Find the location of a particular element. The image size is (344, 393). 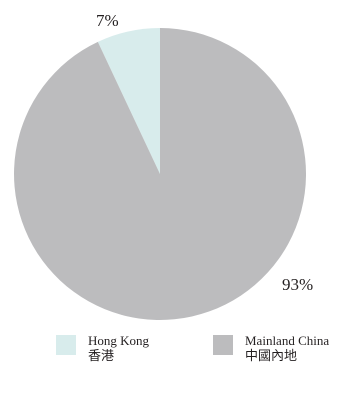

legend: Hong Kong 香港 Mainland China 中國內地 is located at coordinates (172, 353).